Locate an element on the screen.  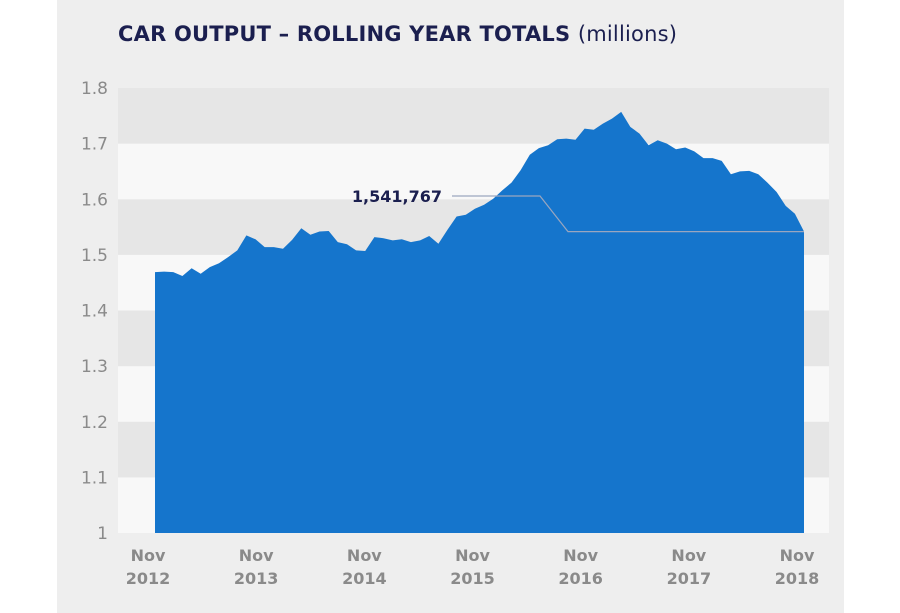
y-axis-ticks: 1 1.1 1.2 1.3 1.4 1.5 1.6 1.7 1.8 is located at coordinates (94, 311).